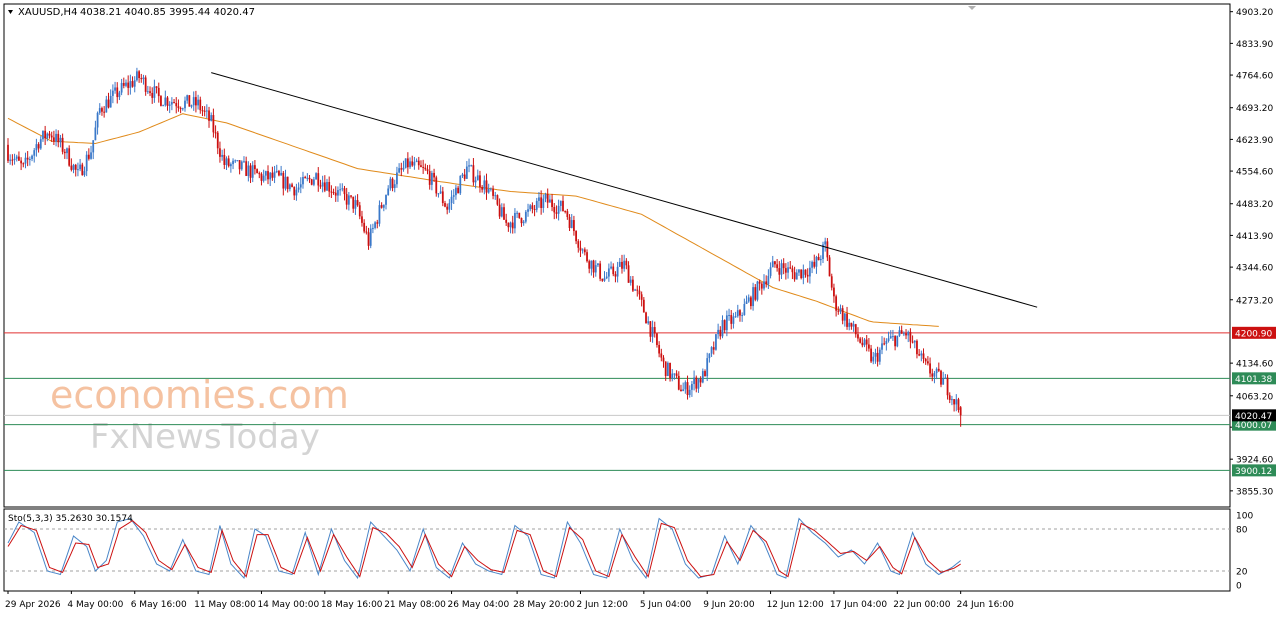 The height and width of the screenshot is (620, 1280). I want to click on y-tick-label: 3924.60, so click(1254, 461).